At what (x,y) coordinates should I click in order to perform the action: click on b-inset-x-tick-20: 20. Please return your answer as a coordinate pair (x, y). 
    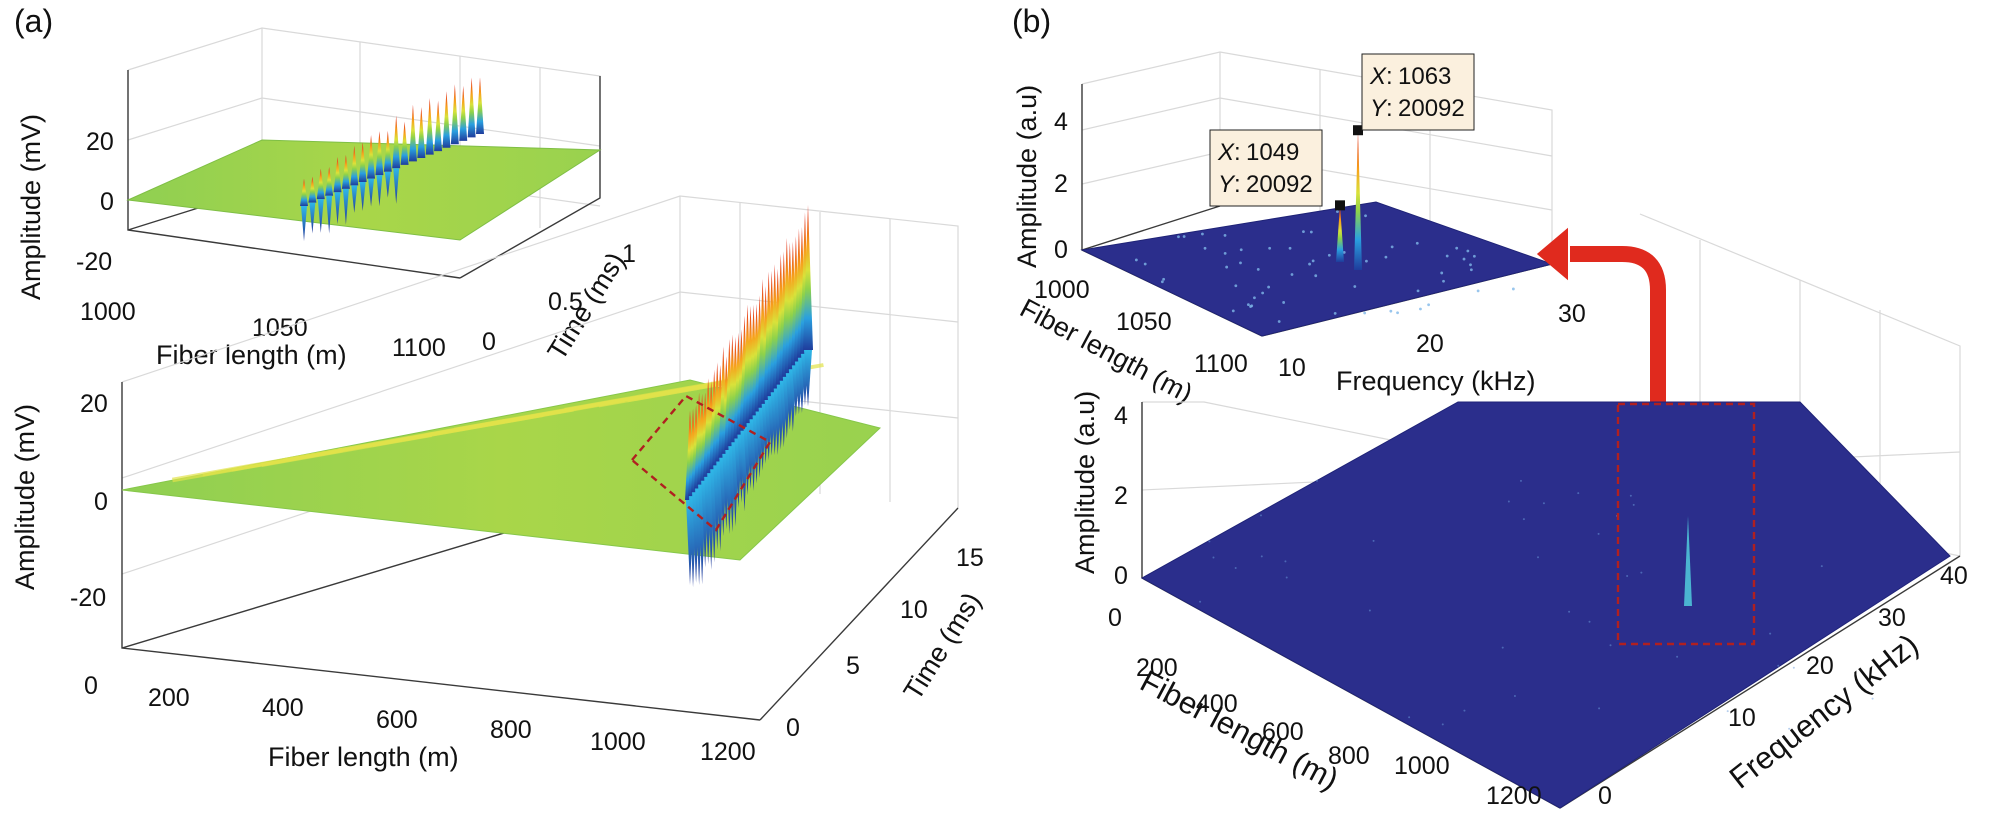
    Looking at the image, I should click on (1430, 344).